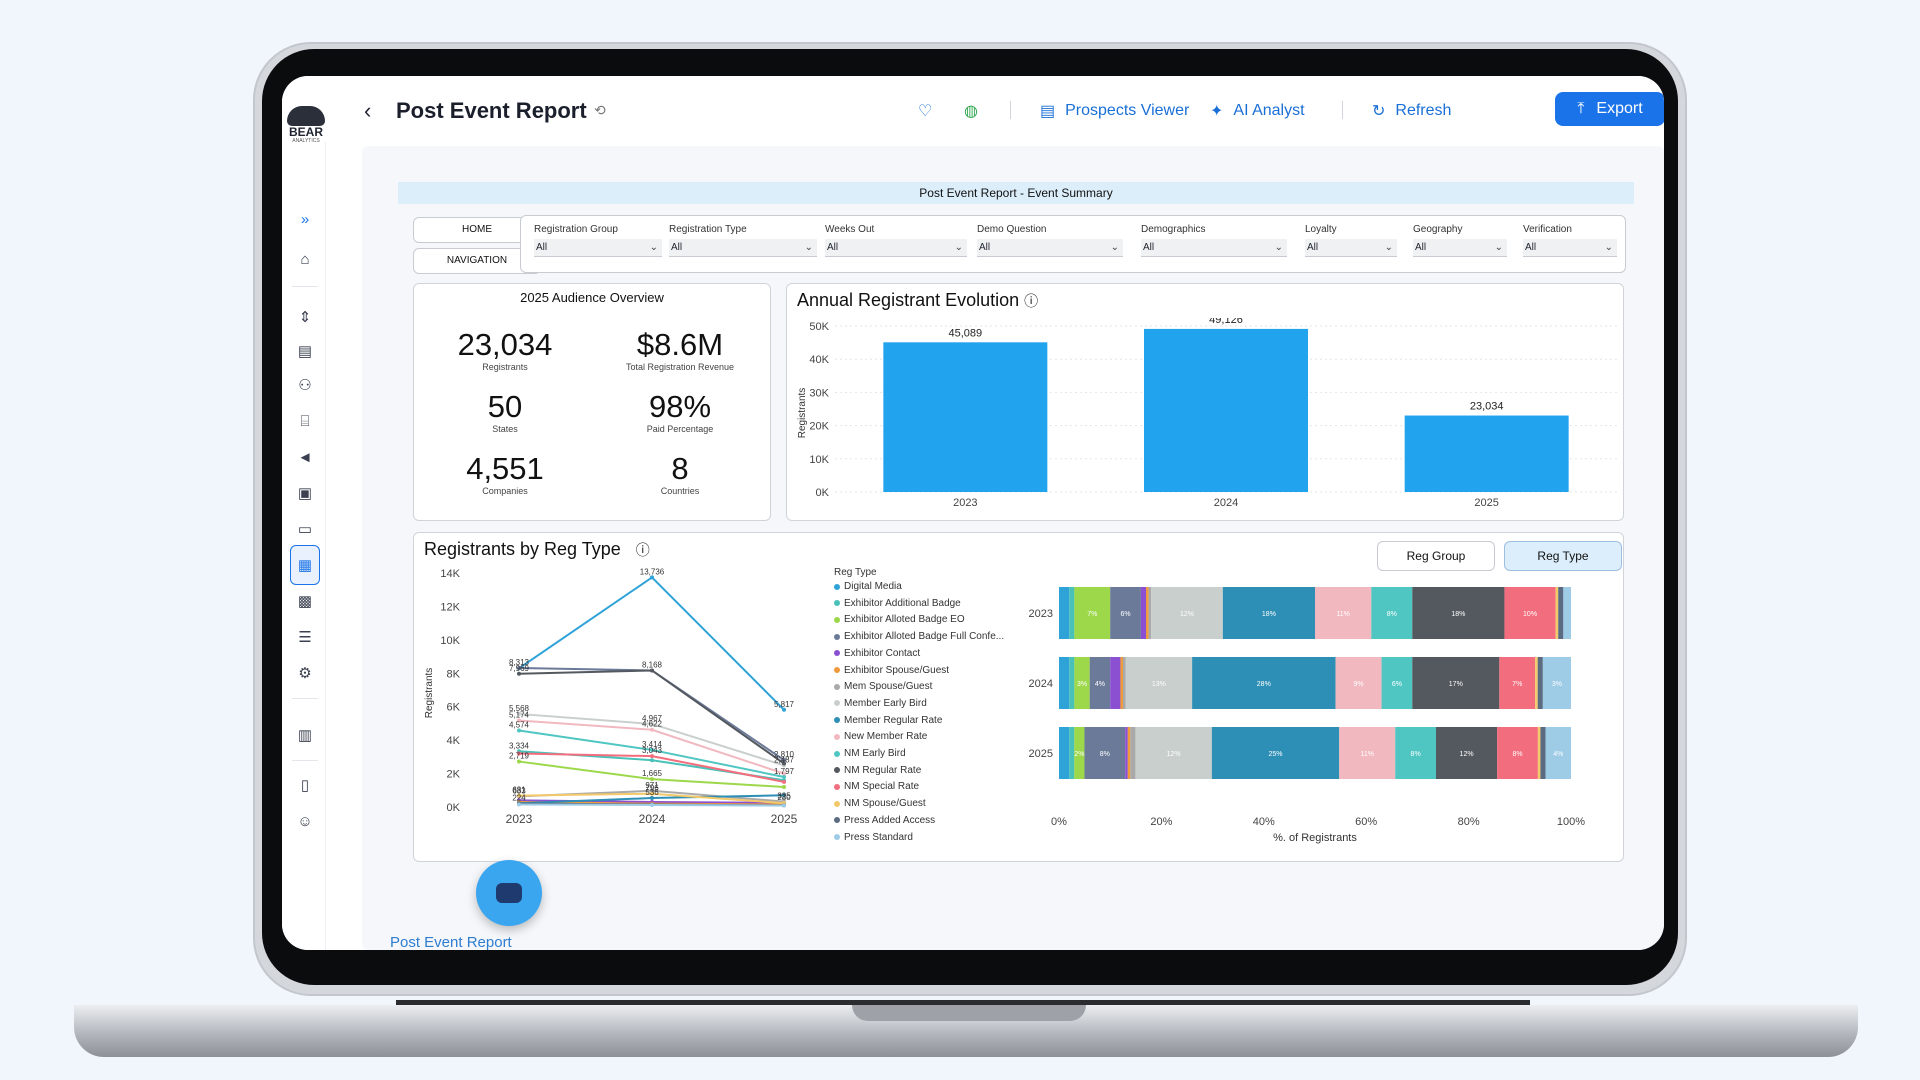 The width and height of the screenshot is (1920, 1080). What do you see at coordinates (1276, 754) in the screenshot?
I see `segment-label: 25%` at bounding box center [1276, 754].